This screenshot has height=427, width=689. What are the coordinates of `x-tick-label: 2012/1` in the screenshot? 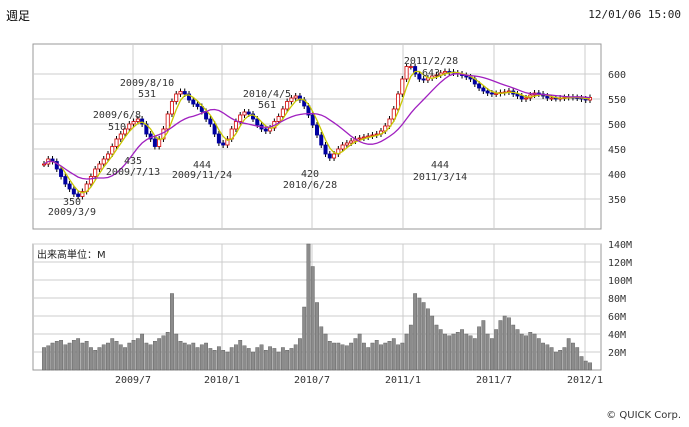 It's located at (585, 380).